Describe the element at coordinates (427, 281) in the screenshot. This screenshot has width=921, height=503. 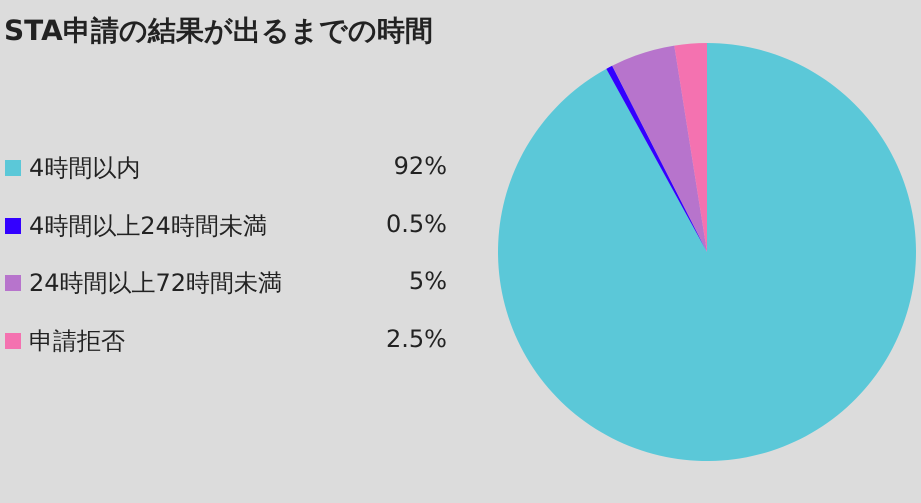
I see `data-label: 5%` at that location.